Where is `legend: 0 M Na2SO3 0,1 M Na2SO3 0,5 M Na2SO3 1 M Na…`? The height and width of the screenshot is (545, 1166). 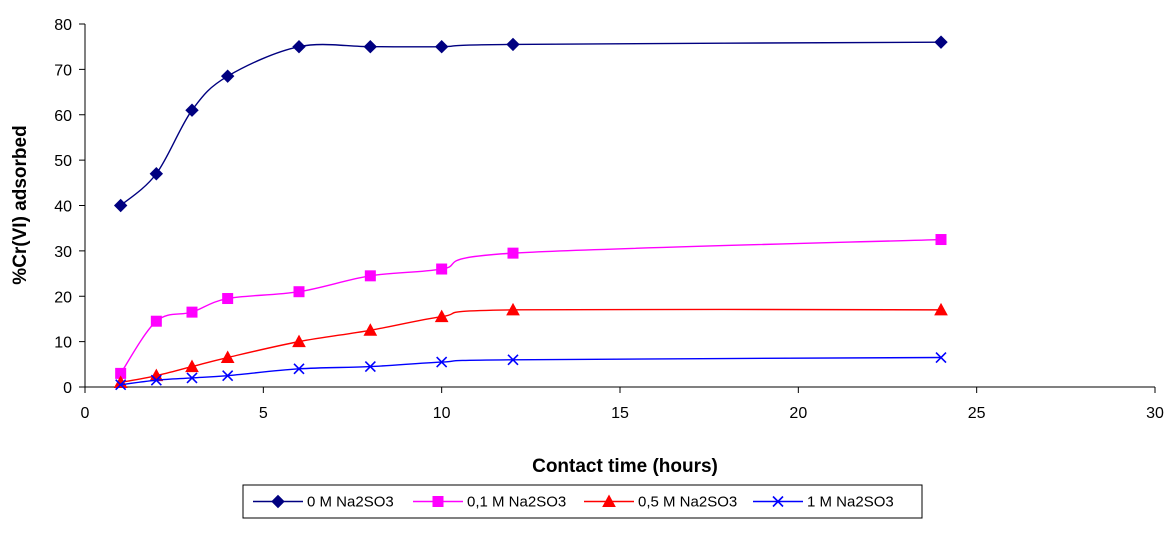 legend: 0 M Na2SO3 0,1 M Na2SO3 0,5 M Na2SO3 1 M Na… is located at coordinates (582, 501).